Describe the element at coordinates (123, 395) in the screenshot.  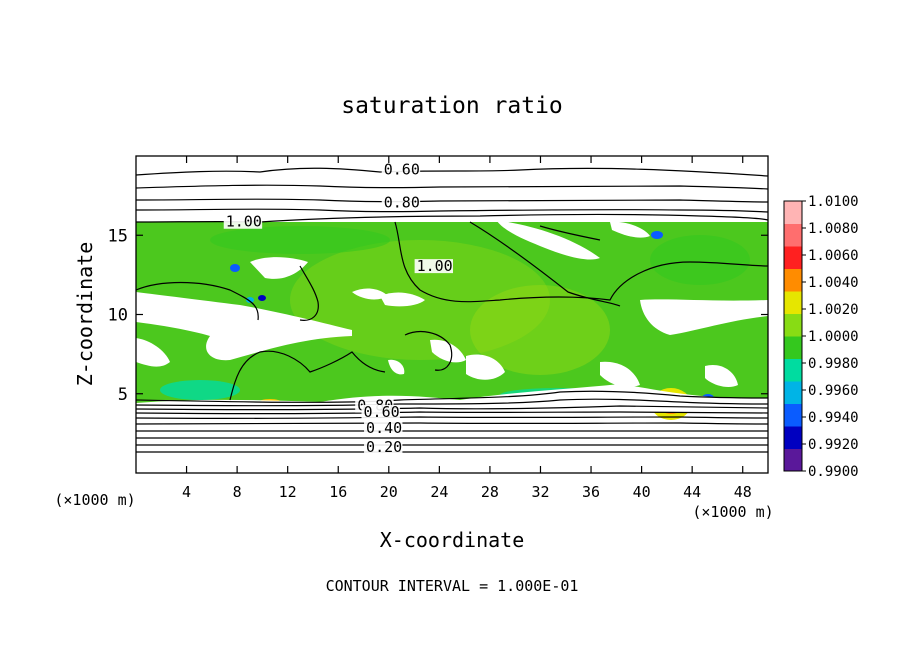
I see `y-tick-label: 5` at that location.